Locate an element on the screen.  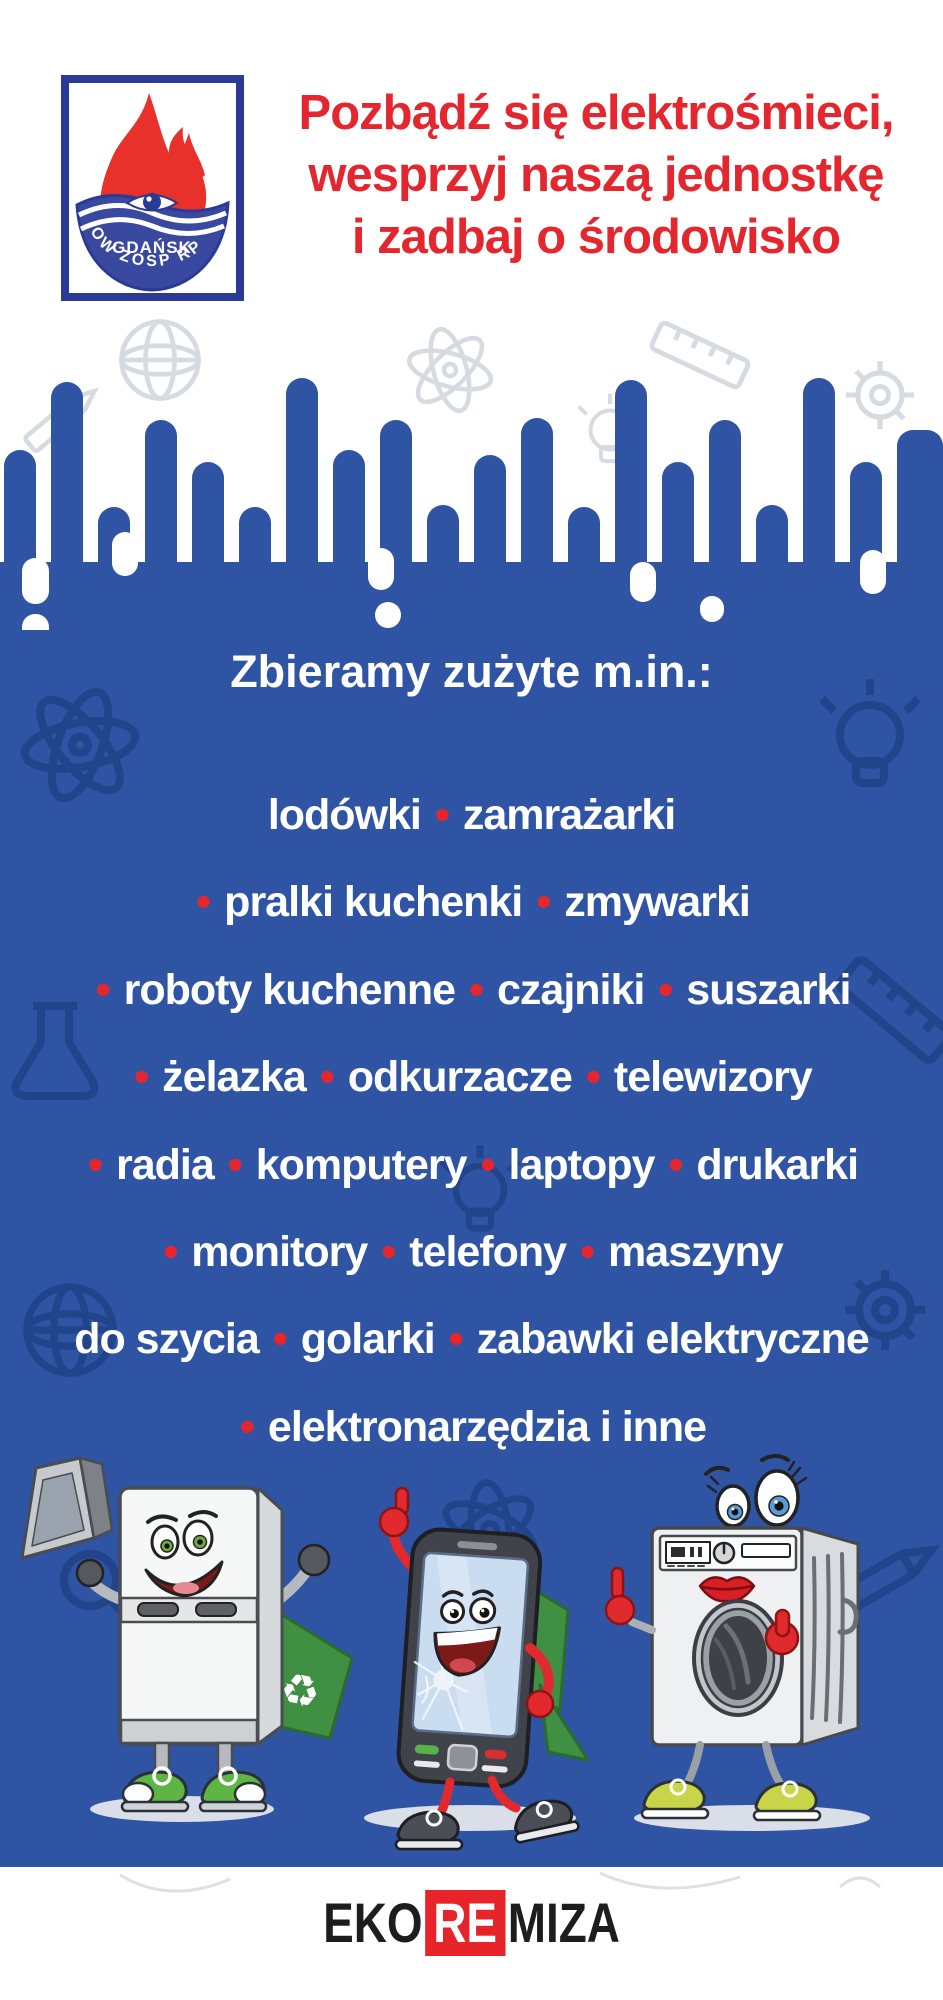
headline-line-2: wesprzyj naszą jednostkę is located at coordinates (596, 175).